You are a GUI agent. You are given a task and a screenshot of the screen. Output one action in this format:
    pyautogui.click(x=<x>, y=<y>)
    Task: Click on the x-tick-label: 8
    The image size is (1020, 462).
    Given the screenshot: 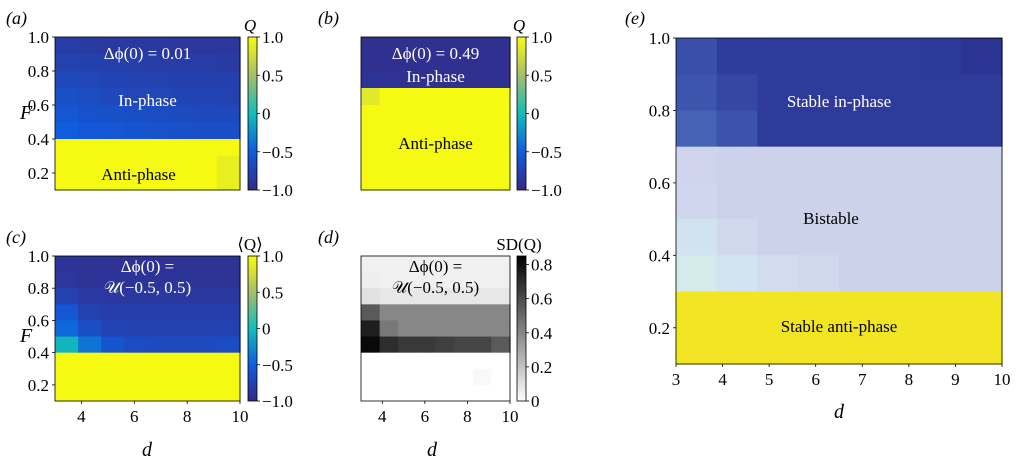 What is the action you would take?
    pyautogui.click(x=909, y=379)
    